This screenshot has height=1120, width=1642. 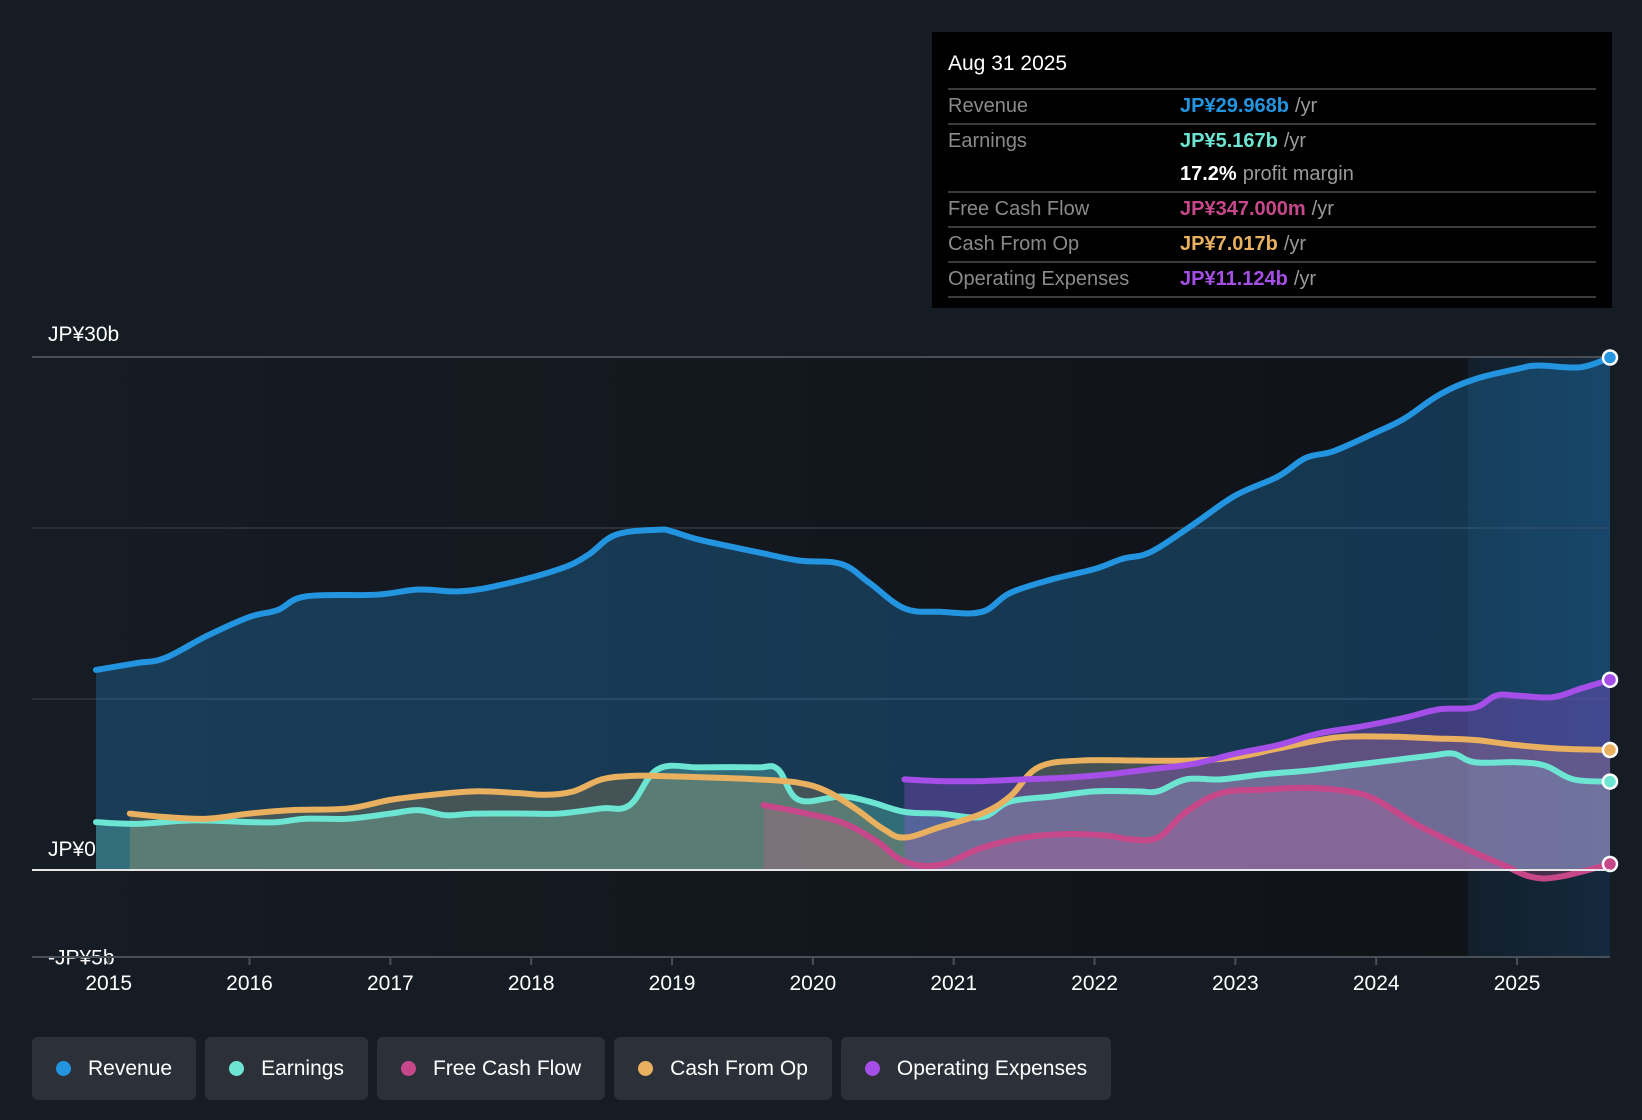 I want to click on x-tick-label: 2018, so click(x=531, y=983).